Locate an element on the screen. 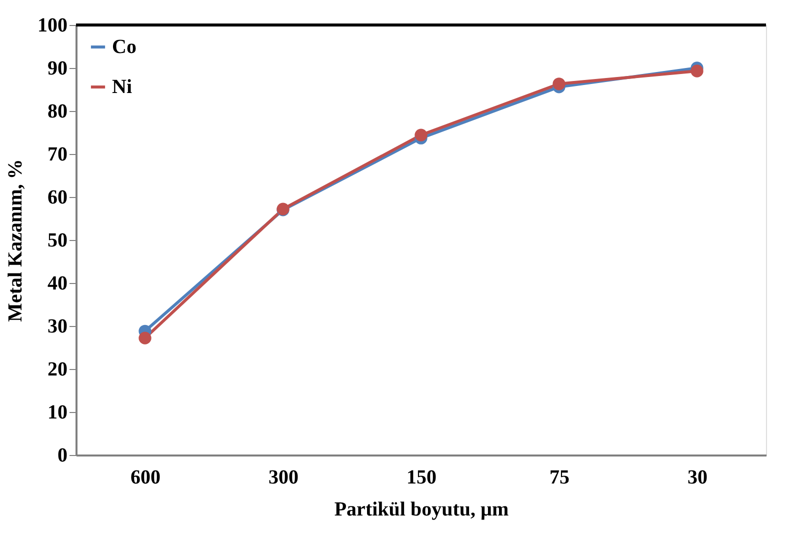  y-tick-label: 0 is located at coordinates (63, 455).